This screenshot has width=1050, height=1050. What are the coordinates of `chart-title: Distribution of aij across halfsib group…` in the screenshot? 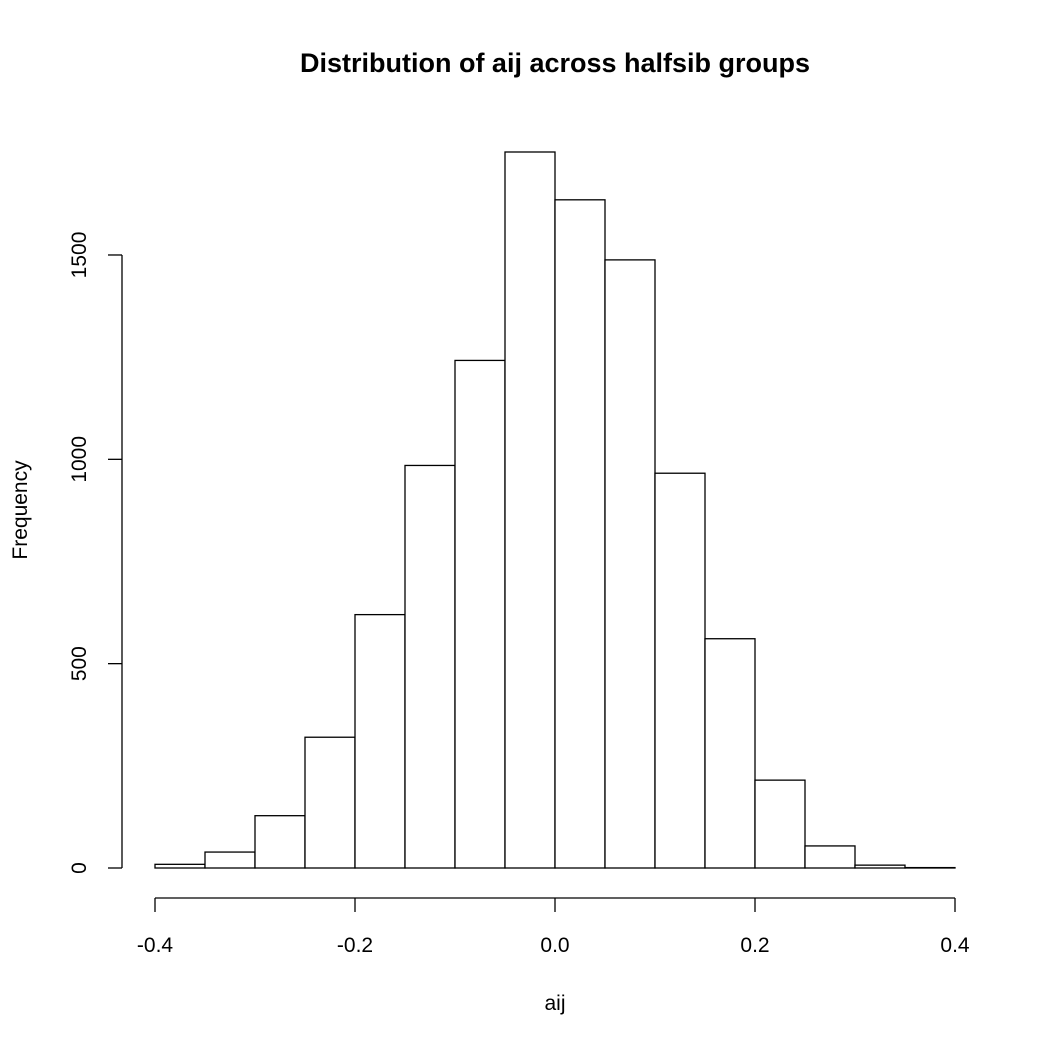 It's located at (555, 63).